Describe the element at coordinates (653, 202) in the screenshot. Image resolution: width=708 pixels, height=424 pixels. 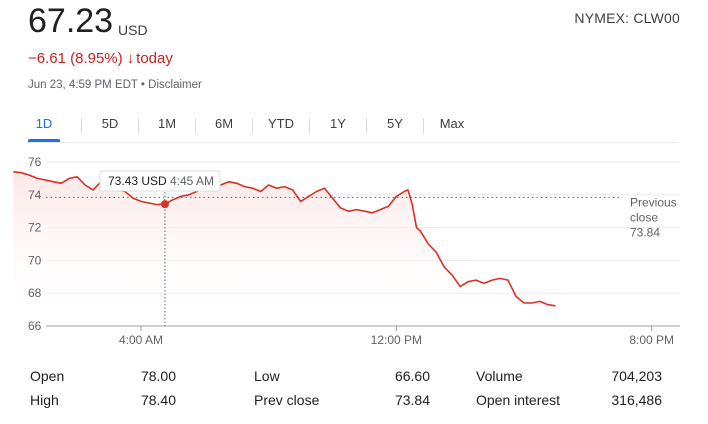
I see `previous-close-label: Previous` at that location.